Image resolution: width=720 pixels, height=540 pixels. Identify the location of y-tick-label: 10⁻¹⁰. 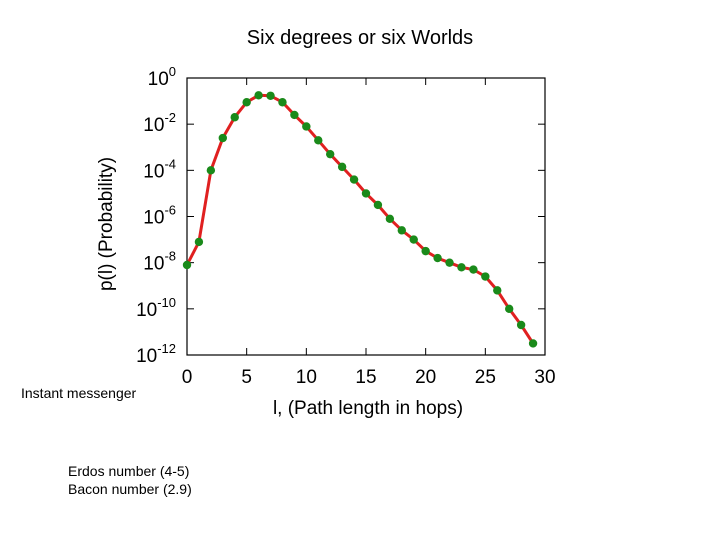
(156, 308).